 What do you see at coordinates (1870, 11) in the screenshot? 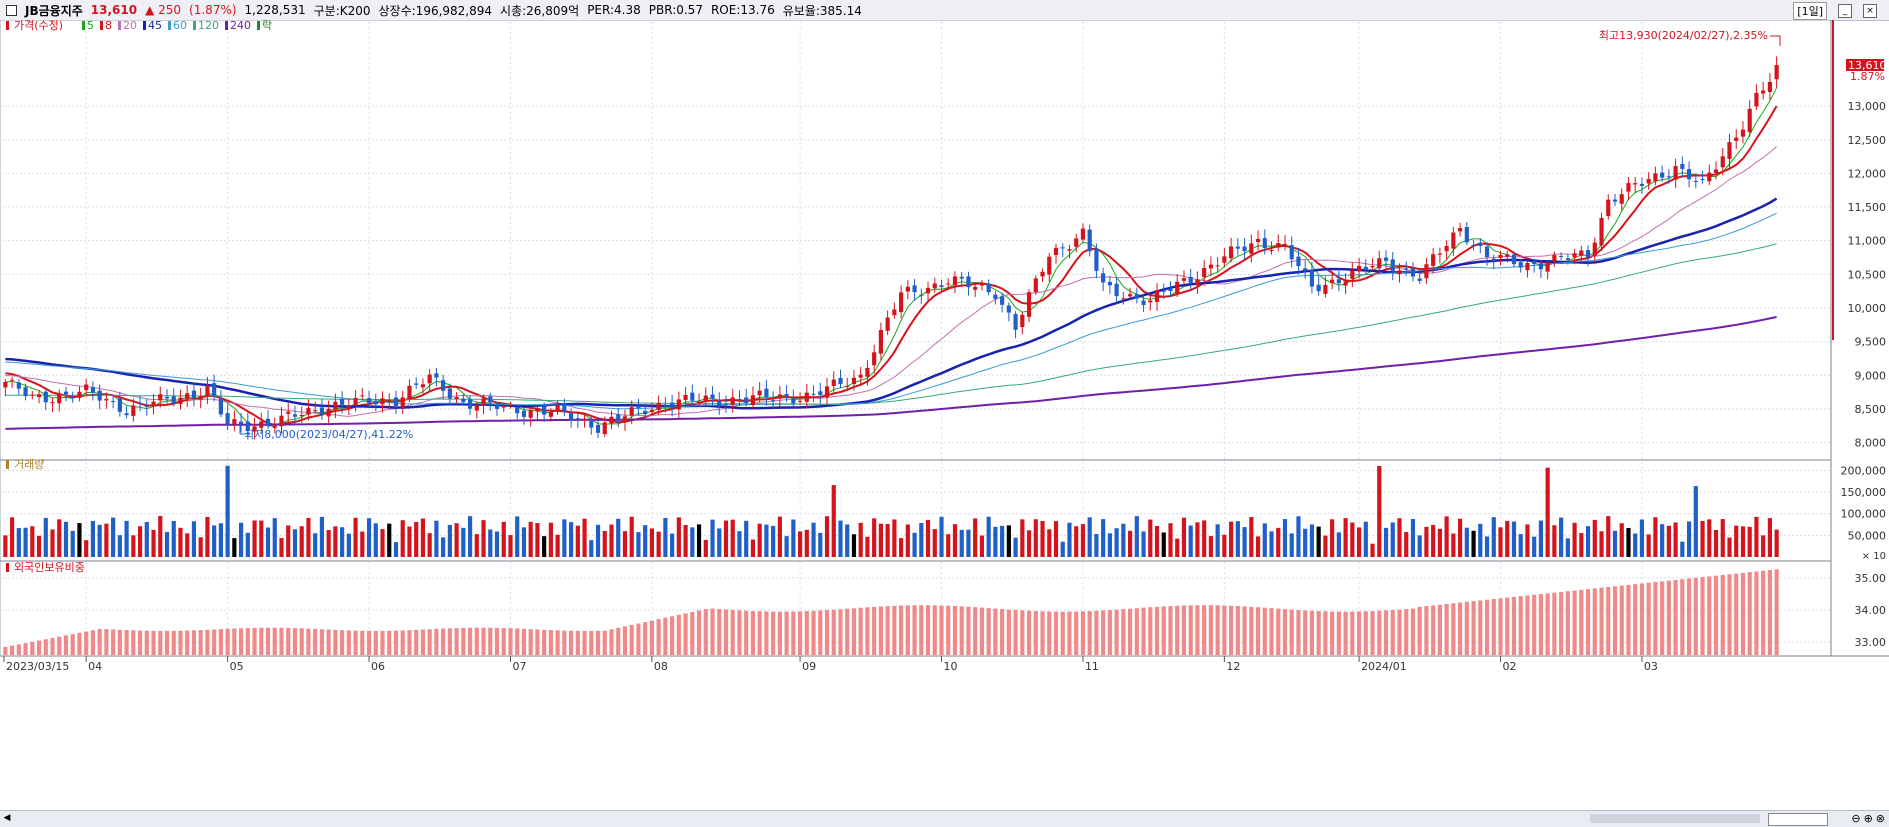
I see `close-icon: ×` at bounding box center [1870, 11].